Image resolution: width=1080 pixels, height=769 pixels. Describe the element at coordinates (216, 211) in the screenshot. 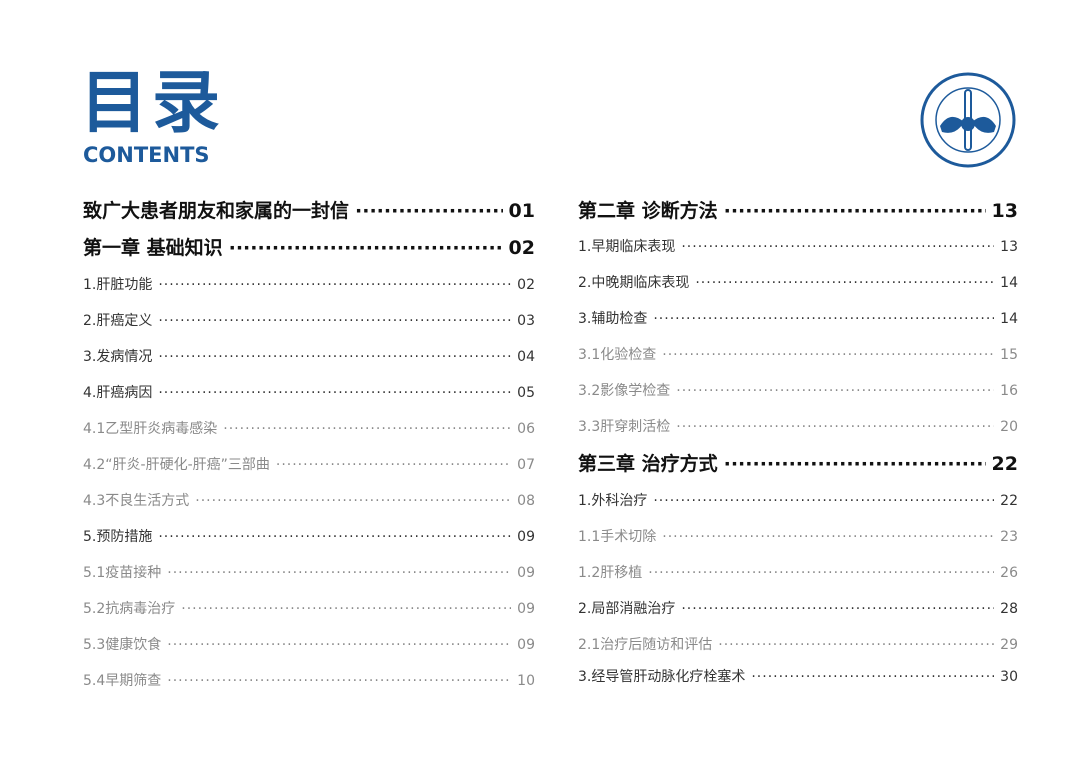

I see `toc-entry-label: 致广大患者朋友和家属的一封信` at that location.